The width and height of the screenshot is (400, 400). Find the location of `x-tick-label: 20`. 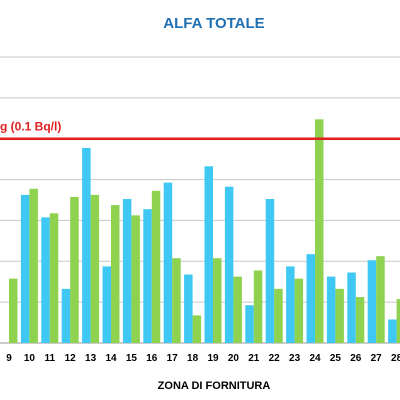

x-tick-label: 20 is located at coordinates (234, 358).